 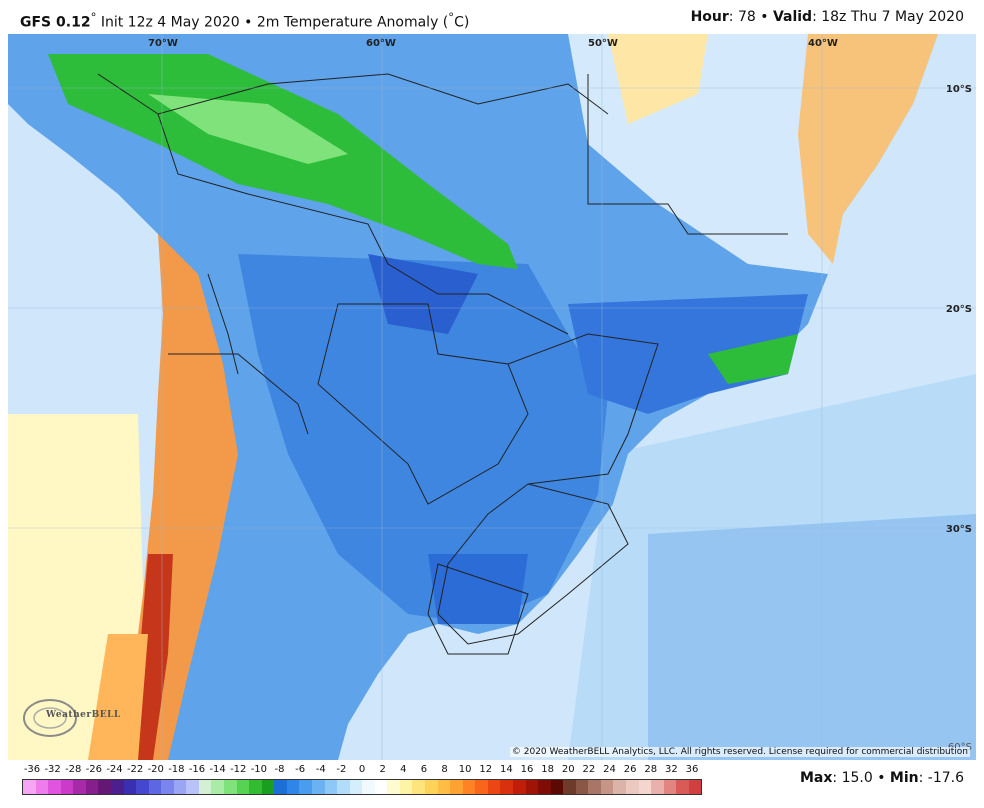 I want to click on legend-tick: -32, so click(x=52, y=769).